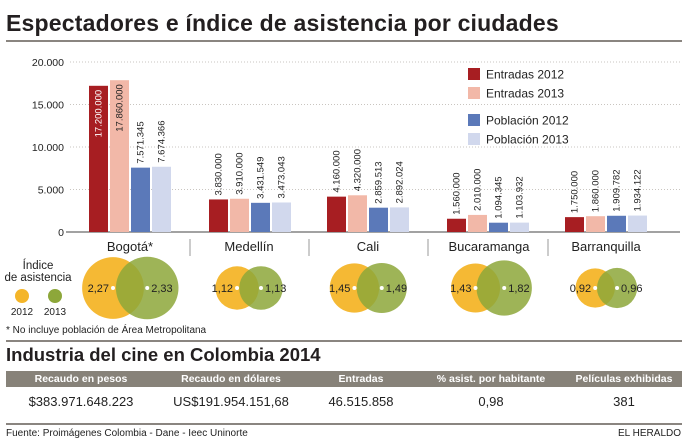 The height and width of the screenshot is (448, 691). Describe the element at coordinates (162, 142) in the screenshot. I see `bar-value-label: 7.674.366` at that location.